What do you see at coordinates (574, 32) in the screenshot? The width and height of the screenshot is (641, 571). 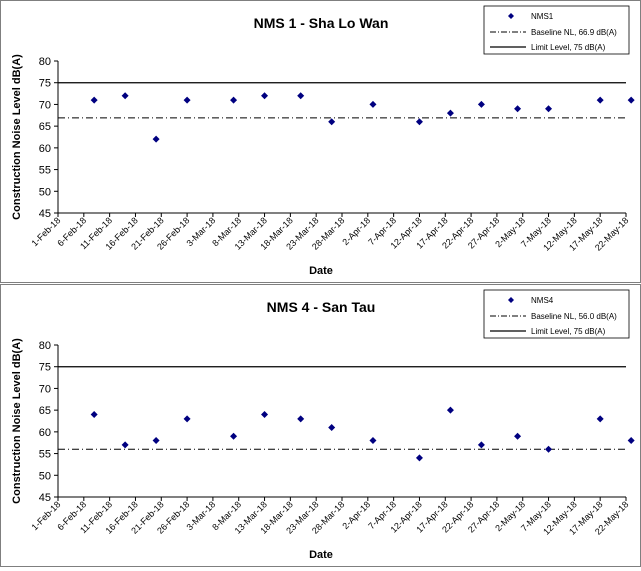 I see `legend-label: Baseline NL, 66.9 dB(A)` at bounding box center [574, 32].